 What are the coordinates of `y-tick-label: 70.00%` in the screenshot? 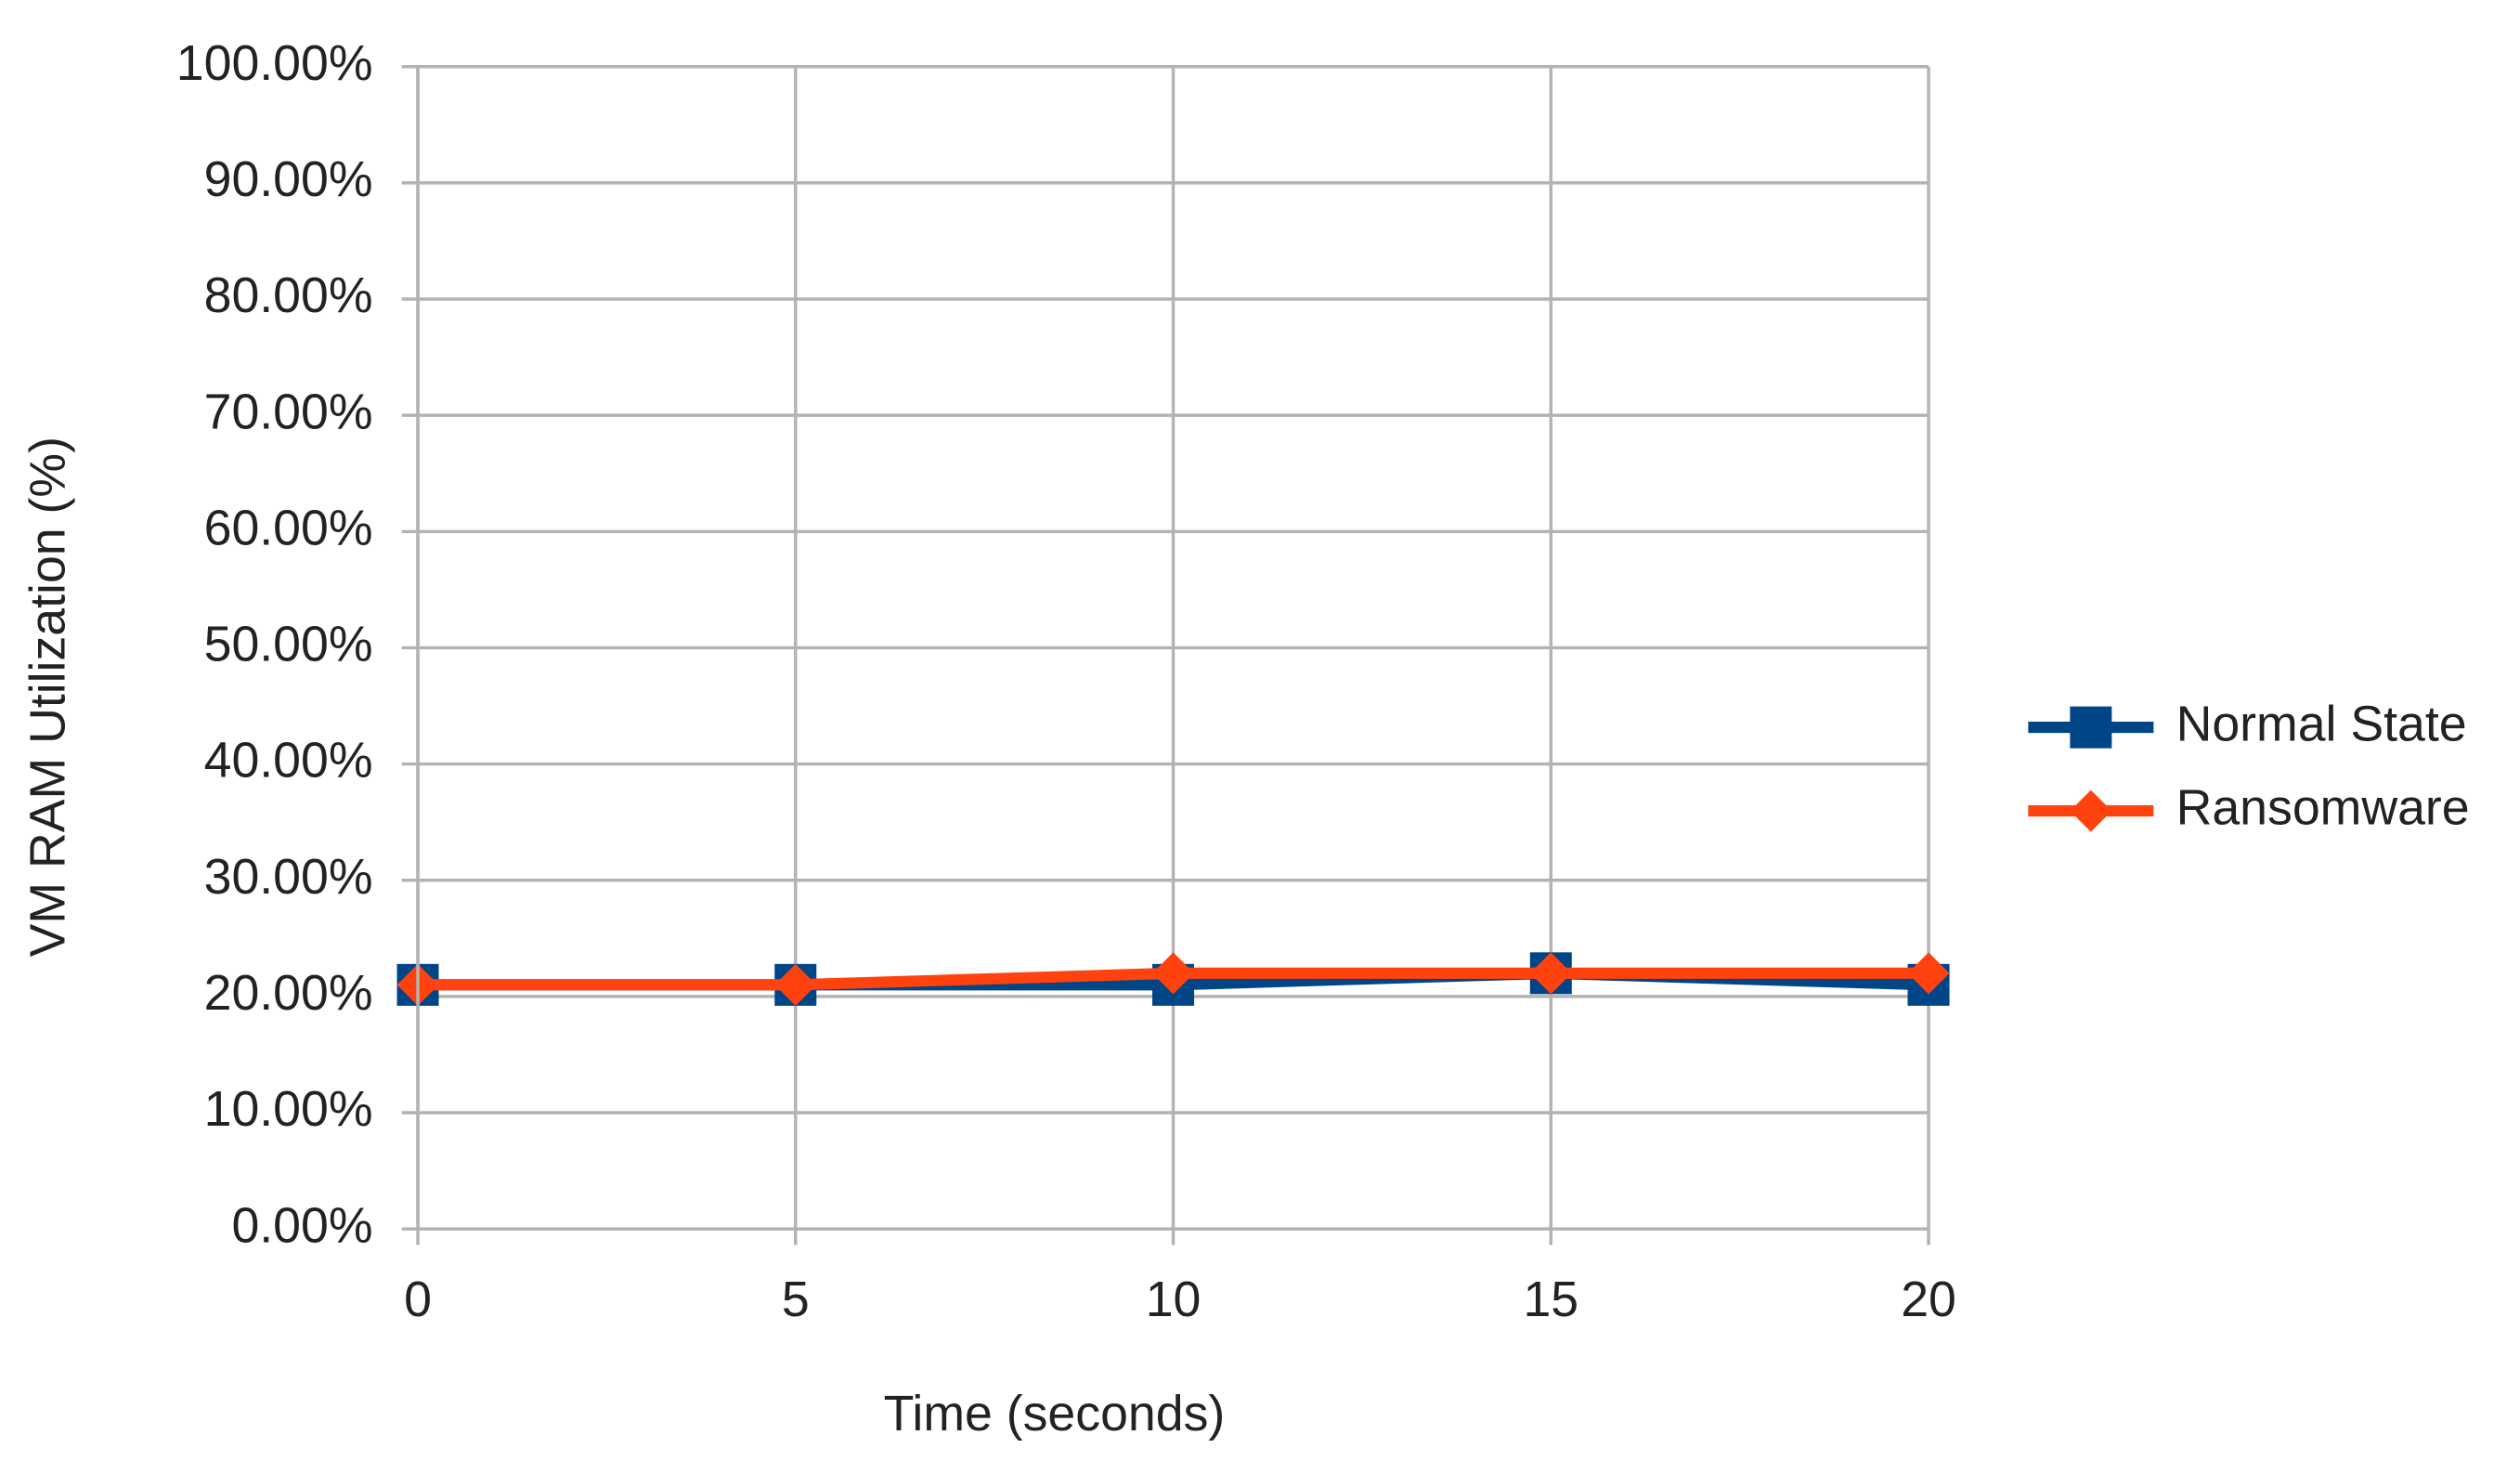 It's located at (288, 411).